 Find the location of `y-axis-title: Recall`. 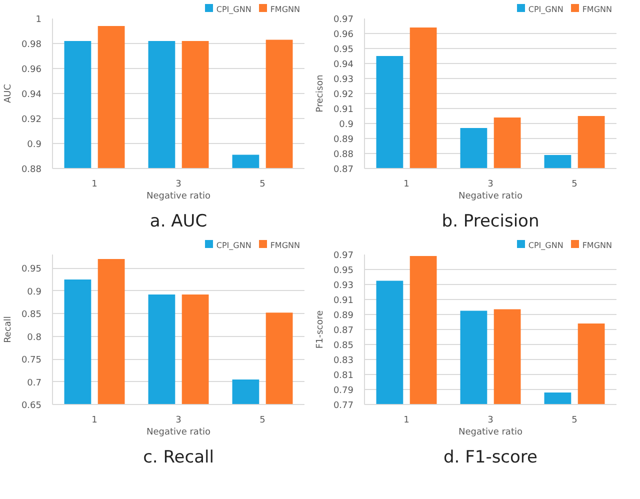

y-axis-title: Recall is located at coordinates (8, 329).